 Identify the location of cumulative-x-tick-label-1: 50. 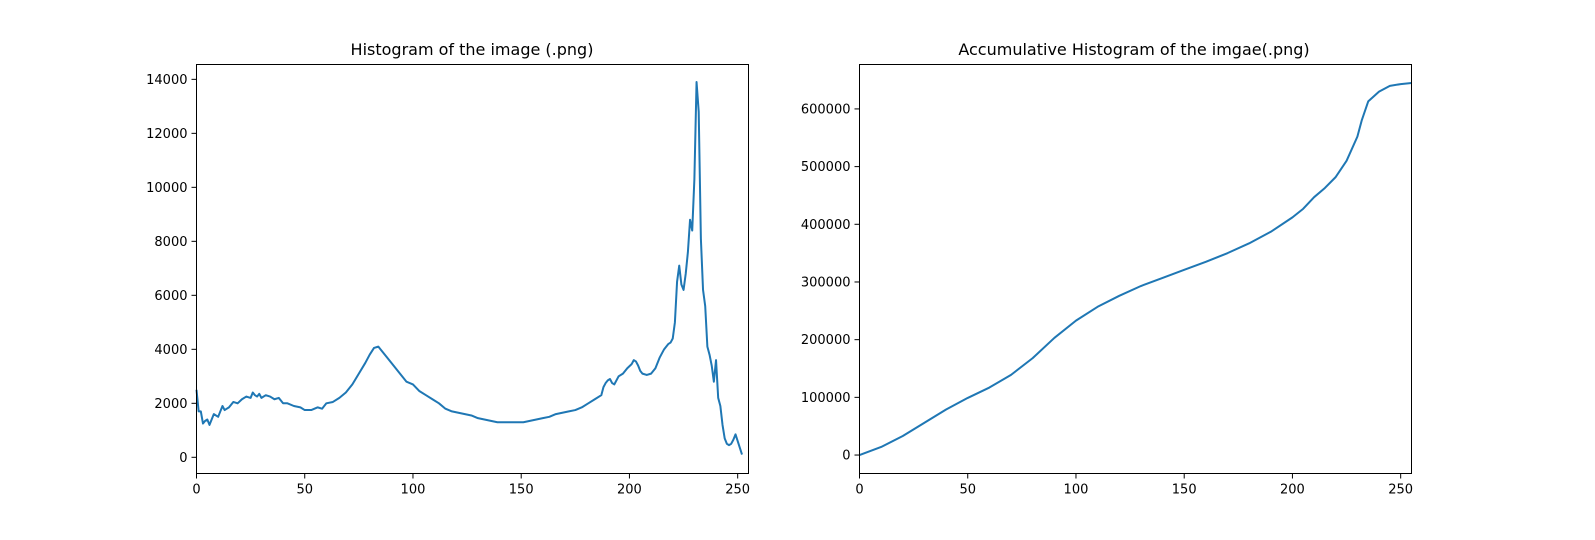
(967, 490).